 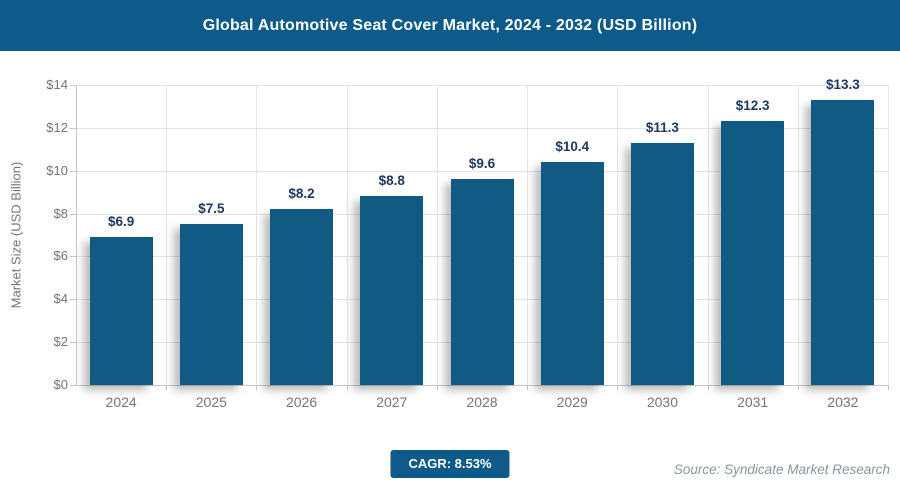 What do you see at coordinates (662, 127) in the screenshot?
I see `bar-value-label: $11.3` at bounding box center [662, 127].